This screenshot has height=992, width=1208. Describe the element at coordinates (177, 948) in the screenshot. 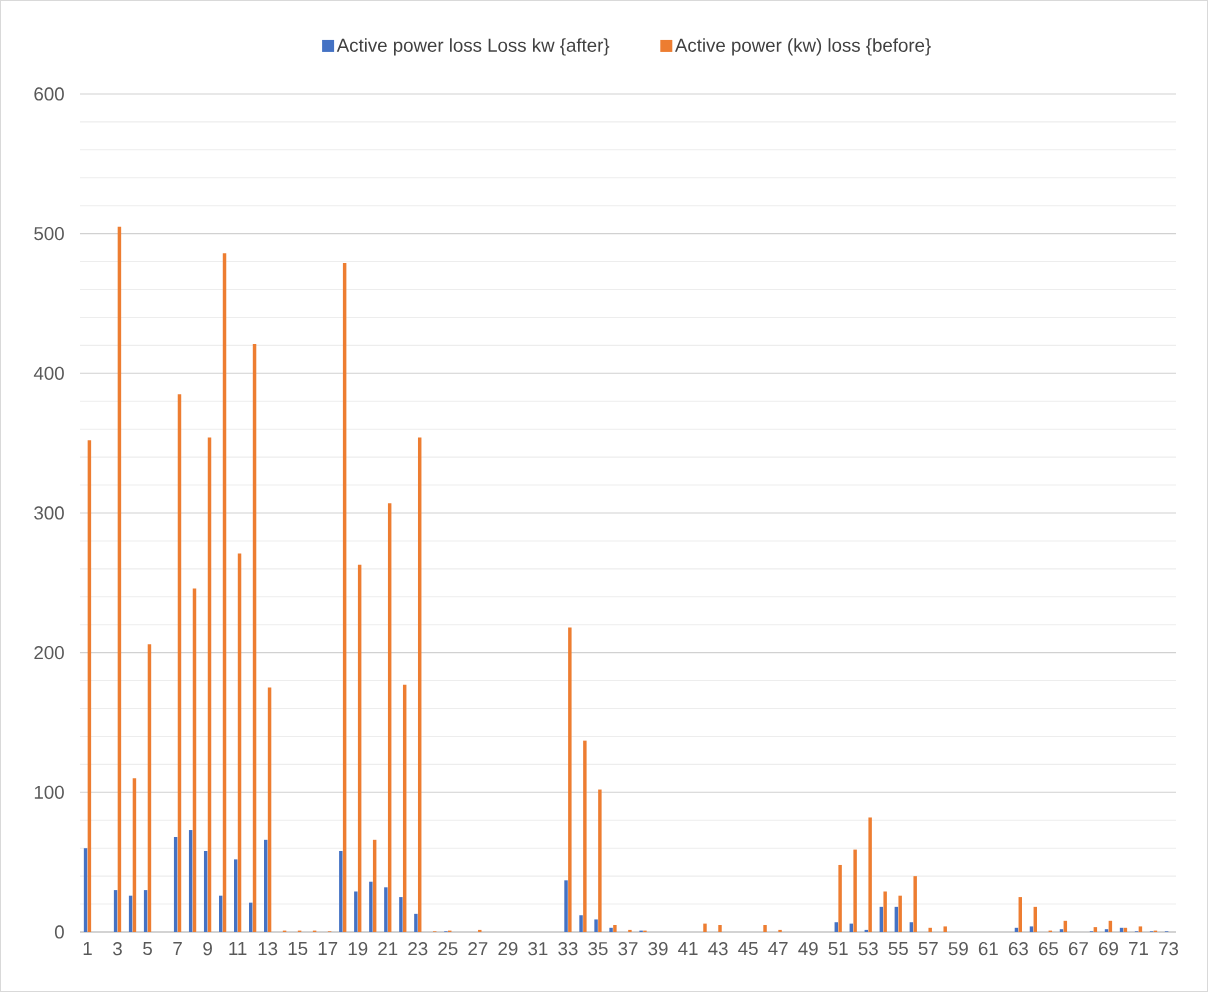

I see `x-tick-label: 7` at that location.